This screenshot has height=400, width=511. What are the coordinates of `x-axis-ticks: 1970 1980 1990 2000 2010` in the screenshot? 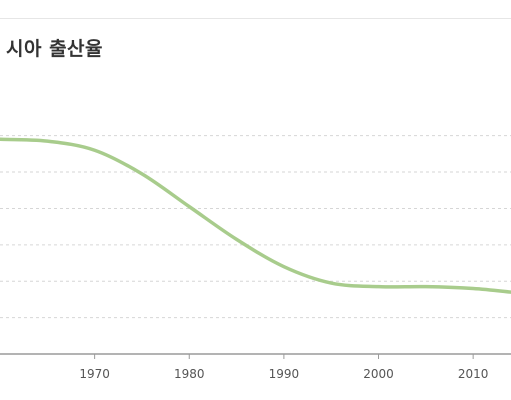 It's located at (283, 367).